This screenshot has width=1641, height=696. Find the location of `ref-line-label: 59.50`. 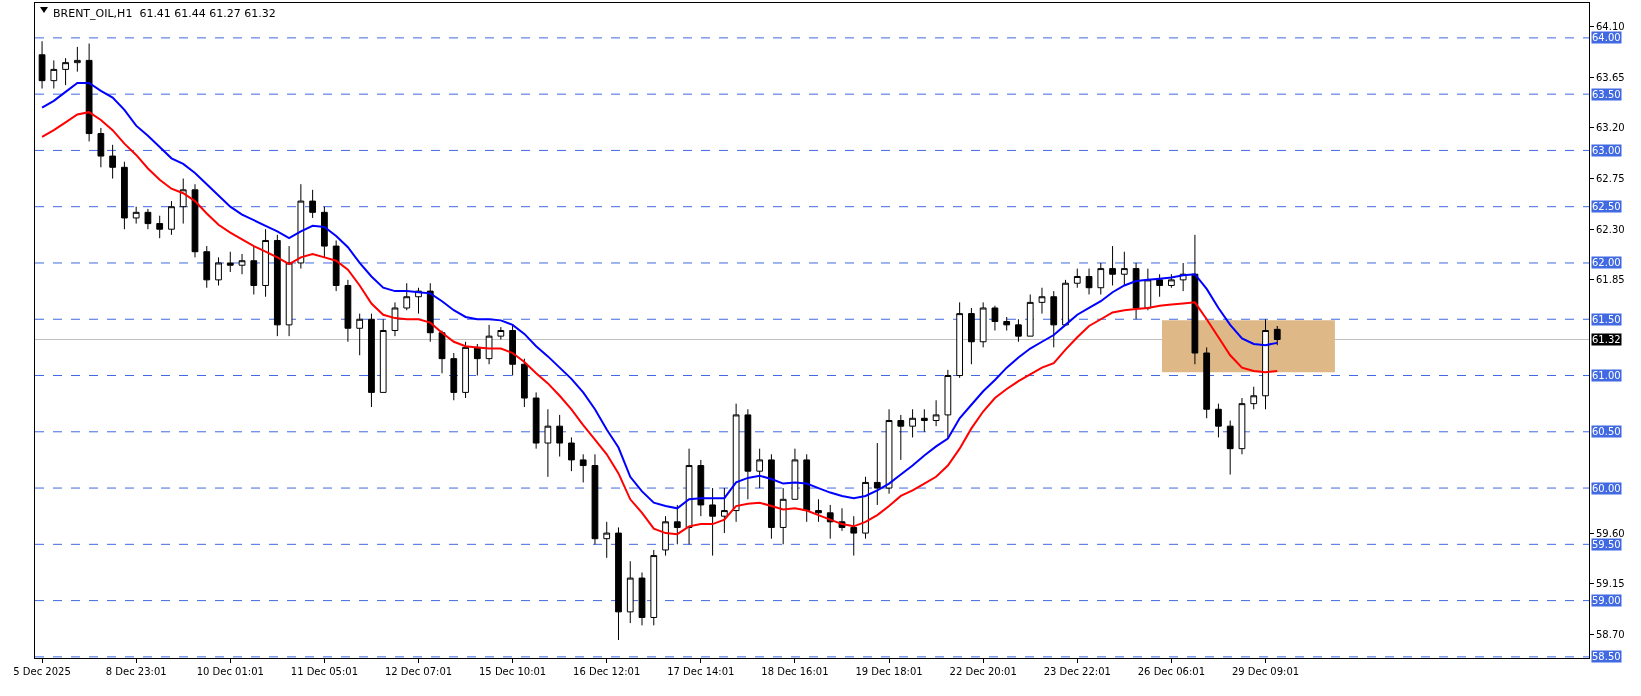

ref-line-label: 59.50 is located at coordinates (1606, 544).